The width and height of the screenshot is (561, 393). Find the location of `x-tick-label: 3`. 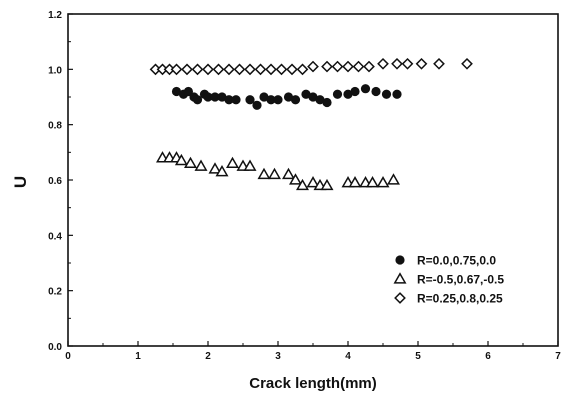

x-tick-label: 3 is located at coordinates (278, 356).